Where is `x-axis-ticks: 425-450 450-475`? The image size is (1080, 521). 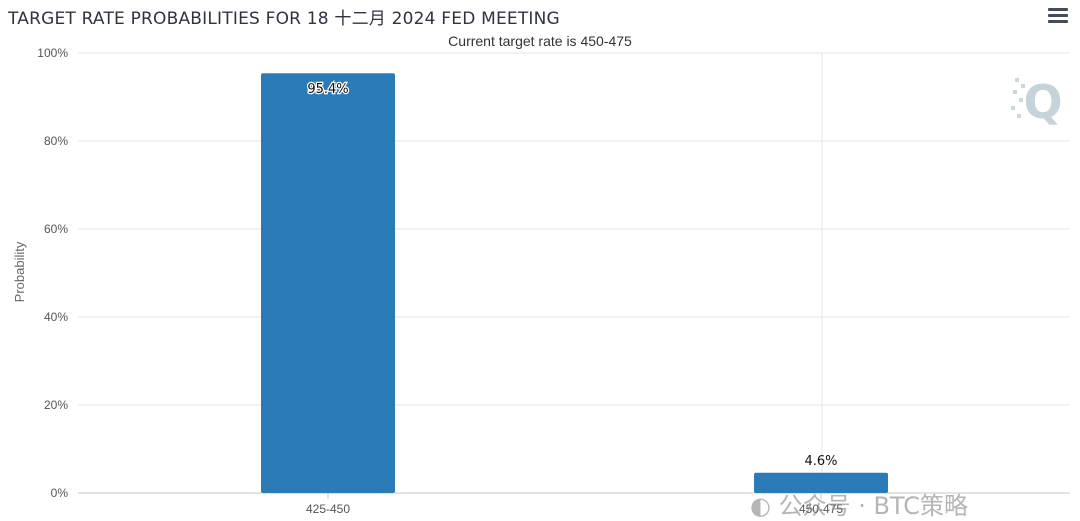 x-axis-ticks: 425-450 450-475 is located at coordinates (574, 504).